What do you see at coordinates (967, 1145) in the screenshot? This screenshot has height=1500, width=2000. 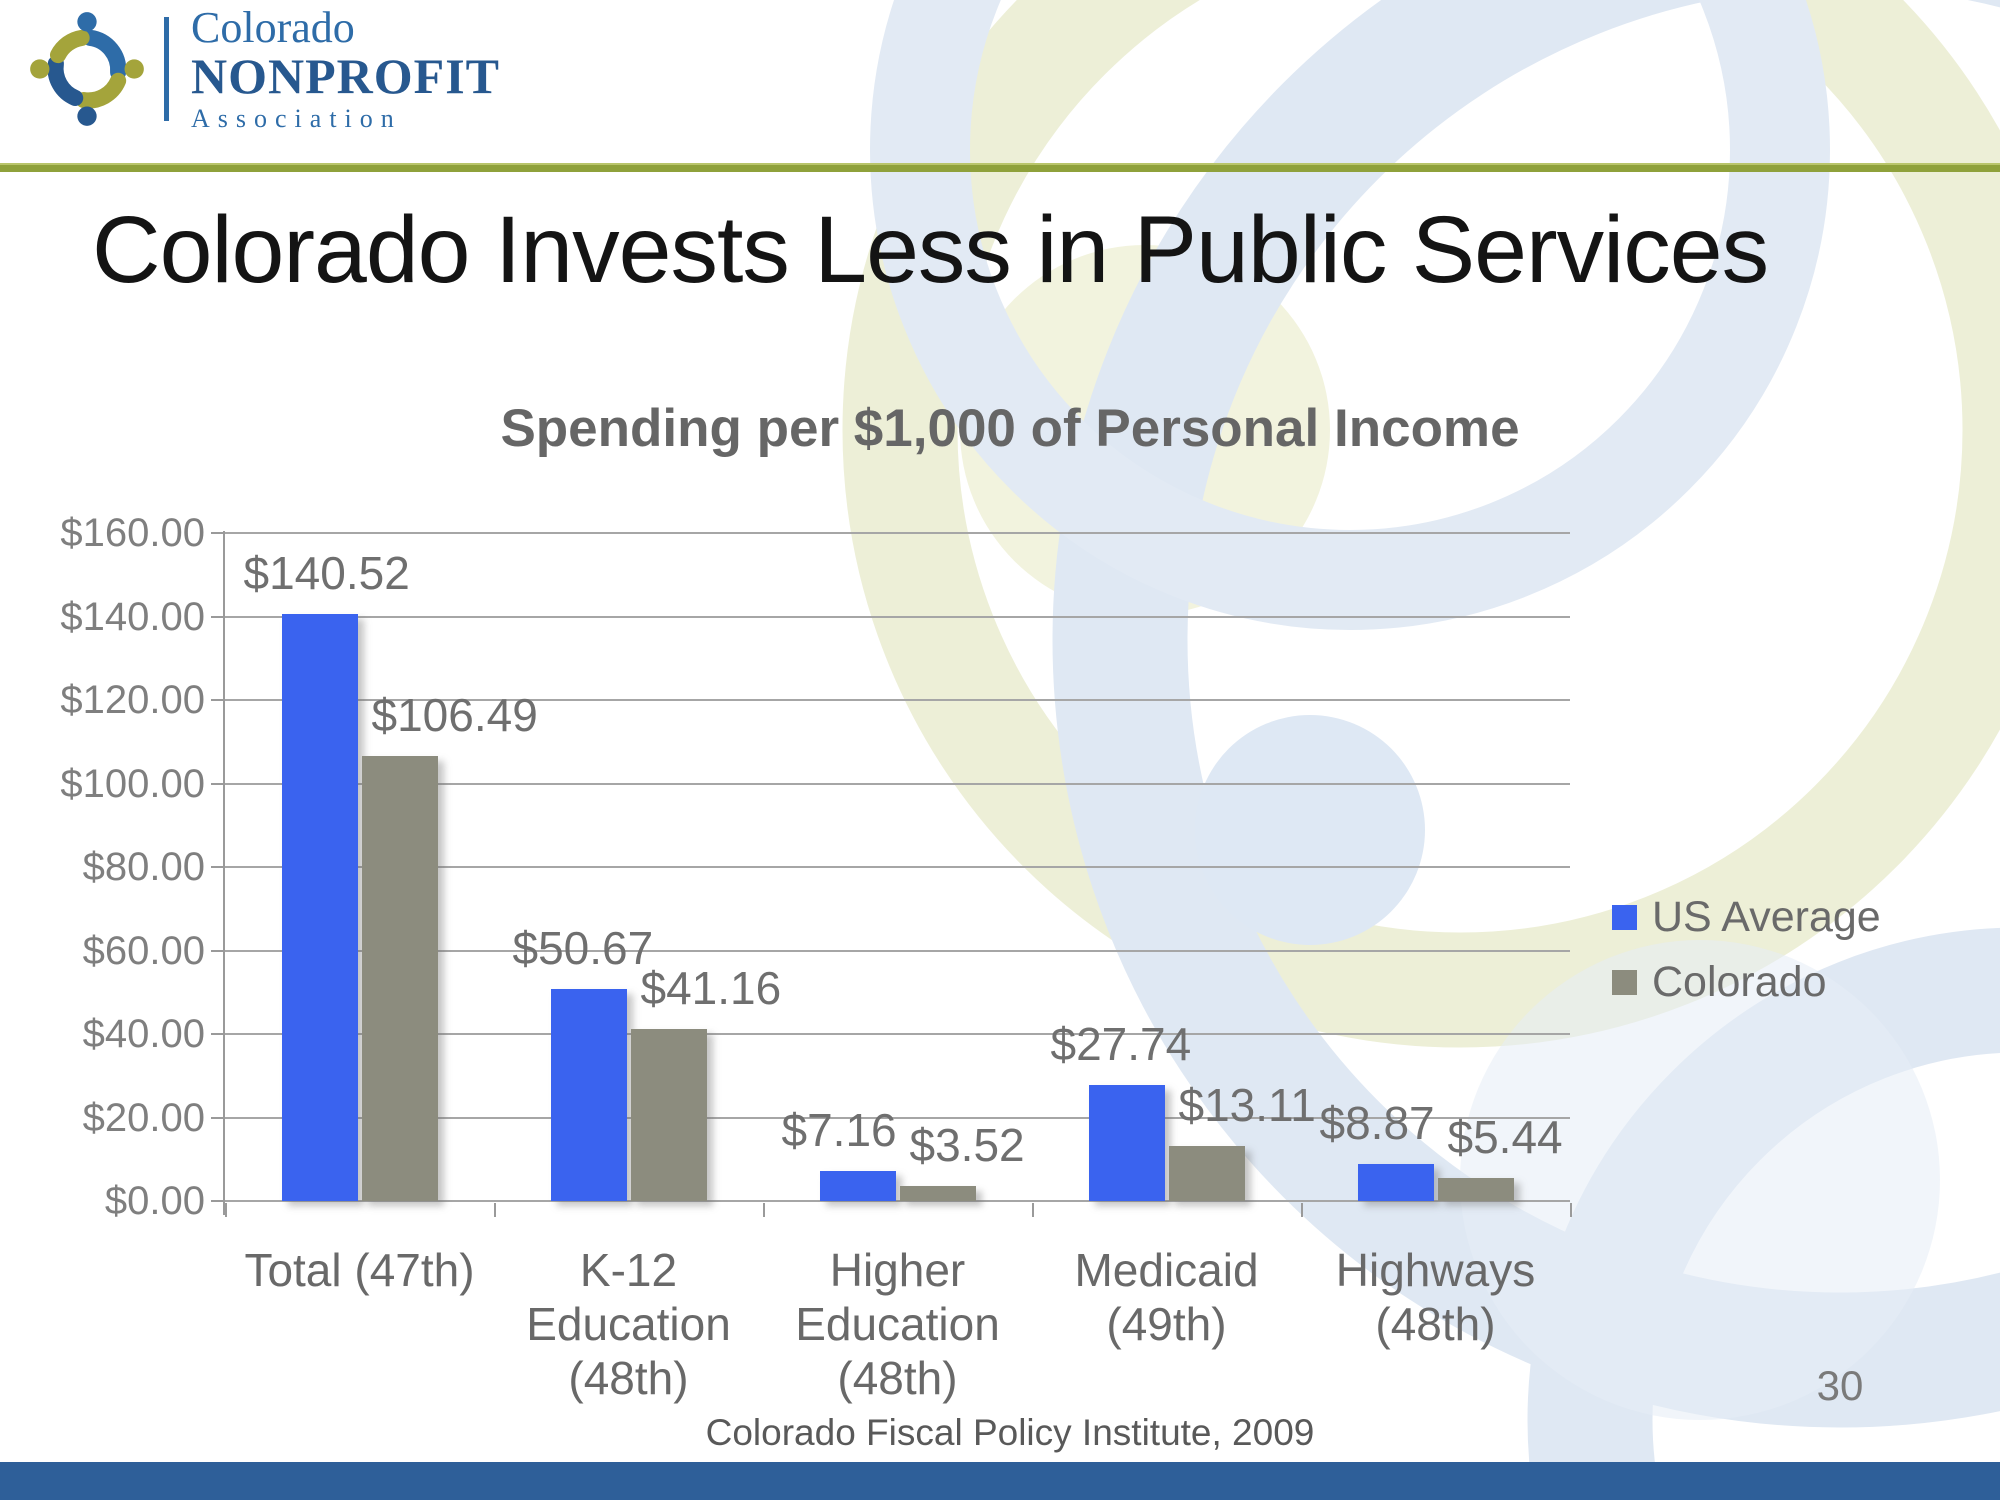 I see `bar-value-label: $3.52` at bounding box center [967, 1145].